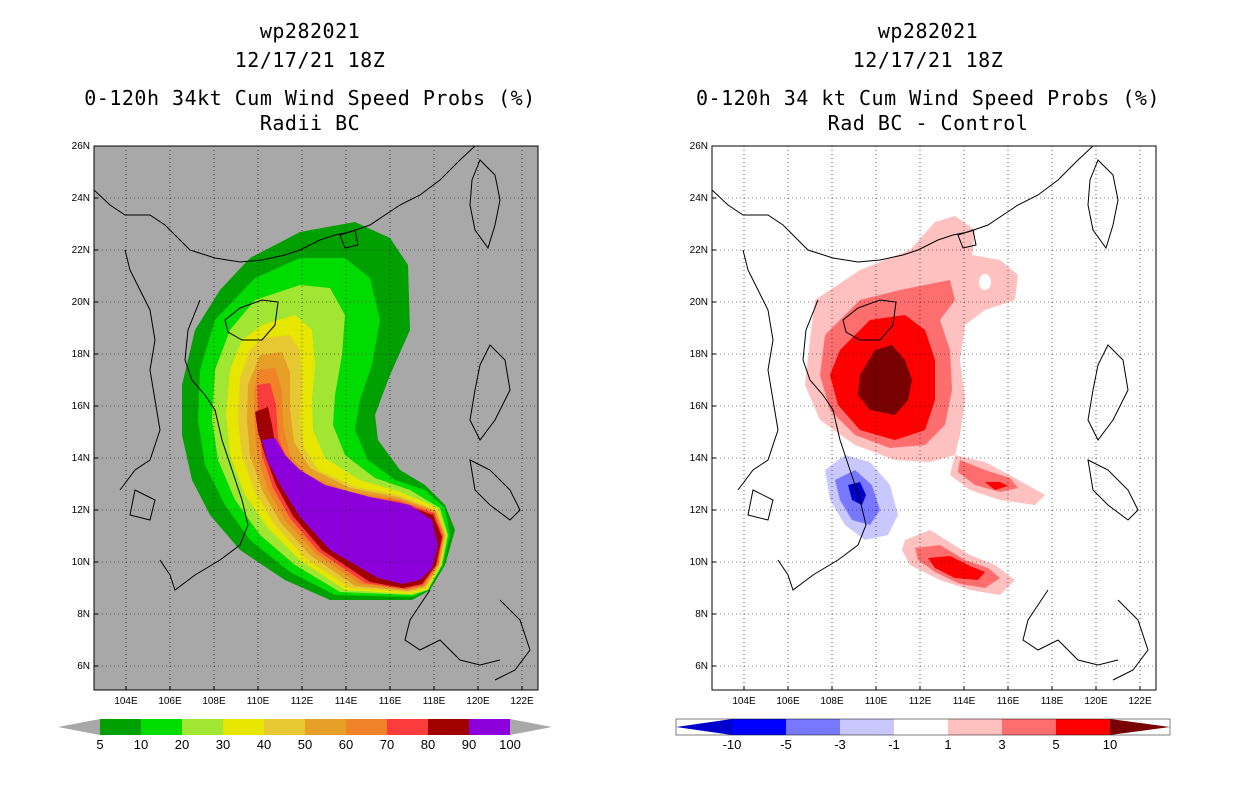 Image resolution: width=1236 pixels, height=800 pixels. I want to click on right-date: 12/17/21 18Z, so click(928, 60).